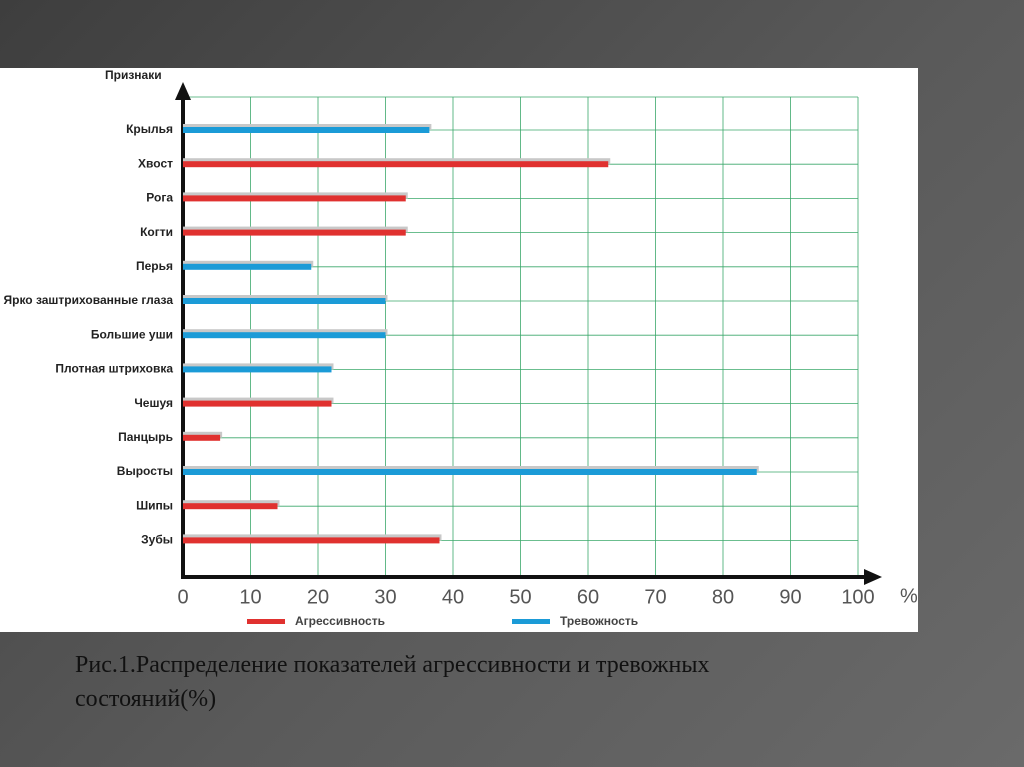 The image size is (1024, 767). Describe the element at coordinates (873, 577) in the screenshot. I see `x-axis-arrow` at that location.